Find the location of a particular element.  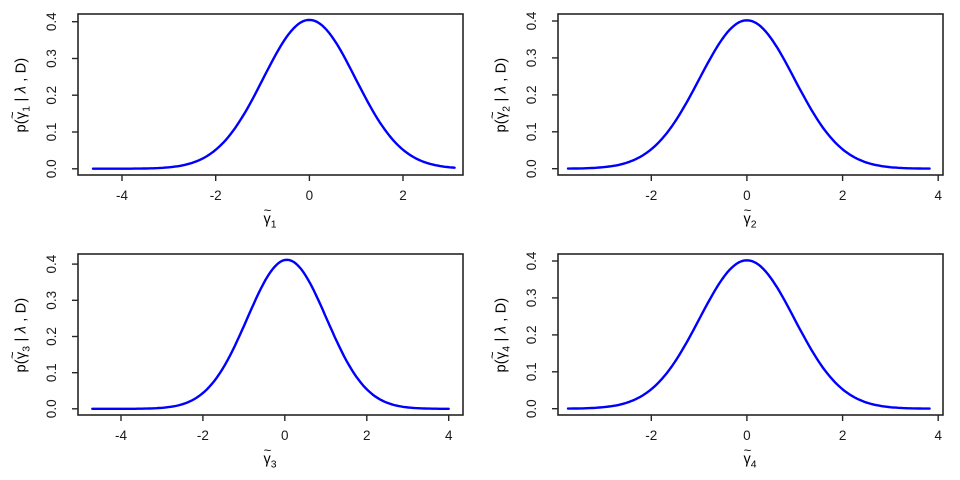

x-axis-title-1: γ ~1 is located at coordinates (270, 216).